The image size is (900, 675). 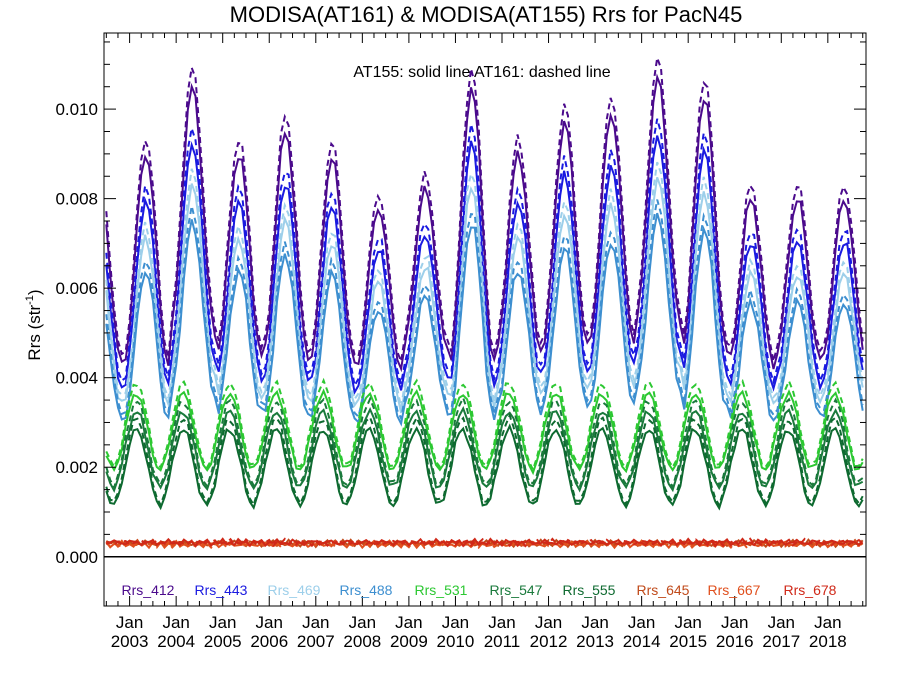 I want to click on series-line-rrs-555-solid, so click(x=484, y=467).